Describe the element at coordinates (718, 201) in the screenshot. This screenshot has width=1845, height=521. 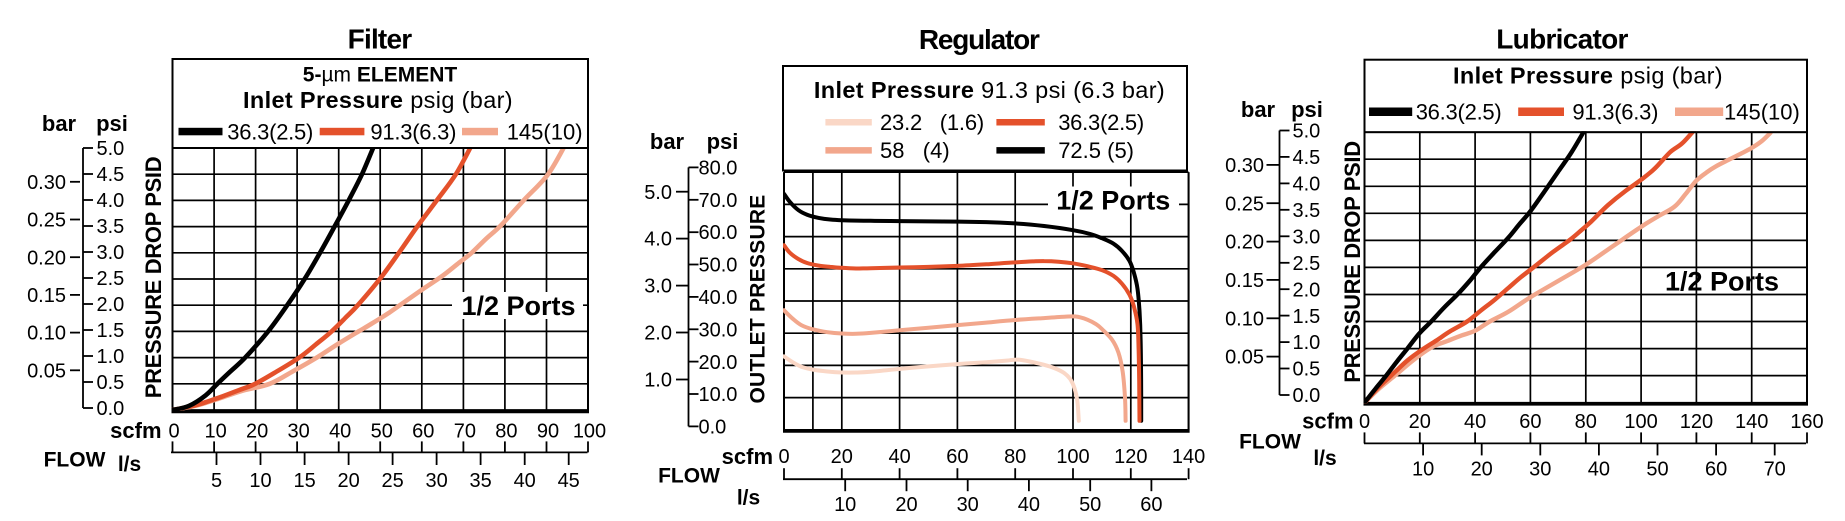
I see `svg-text: 70.0` at that location.